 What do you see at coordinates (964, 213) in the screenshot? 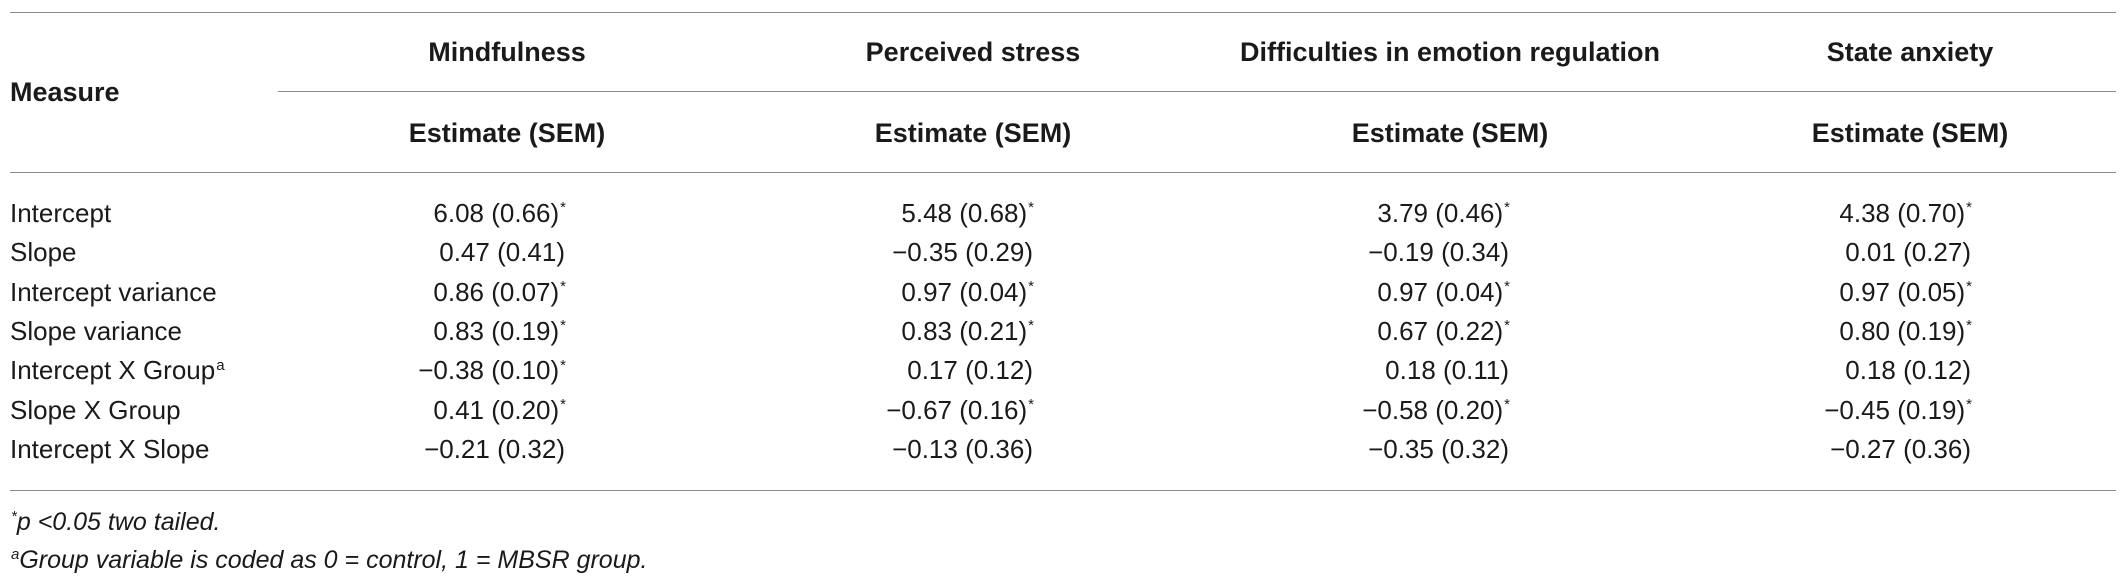
I see `estimate-value: 5.48 (0.68)` at bounding box center [964, 213].